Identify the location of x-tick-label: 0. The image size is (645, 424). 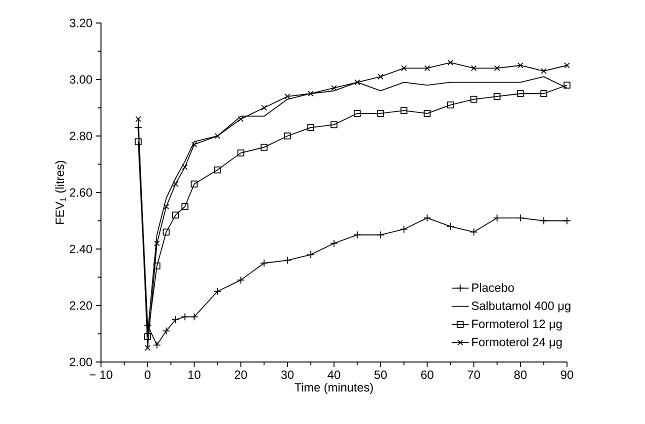
(147, 374).